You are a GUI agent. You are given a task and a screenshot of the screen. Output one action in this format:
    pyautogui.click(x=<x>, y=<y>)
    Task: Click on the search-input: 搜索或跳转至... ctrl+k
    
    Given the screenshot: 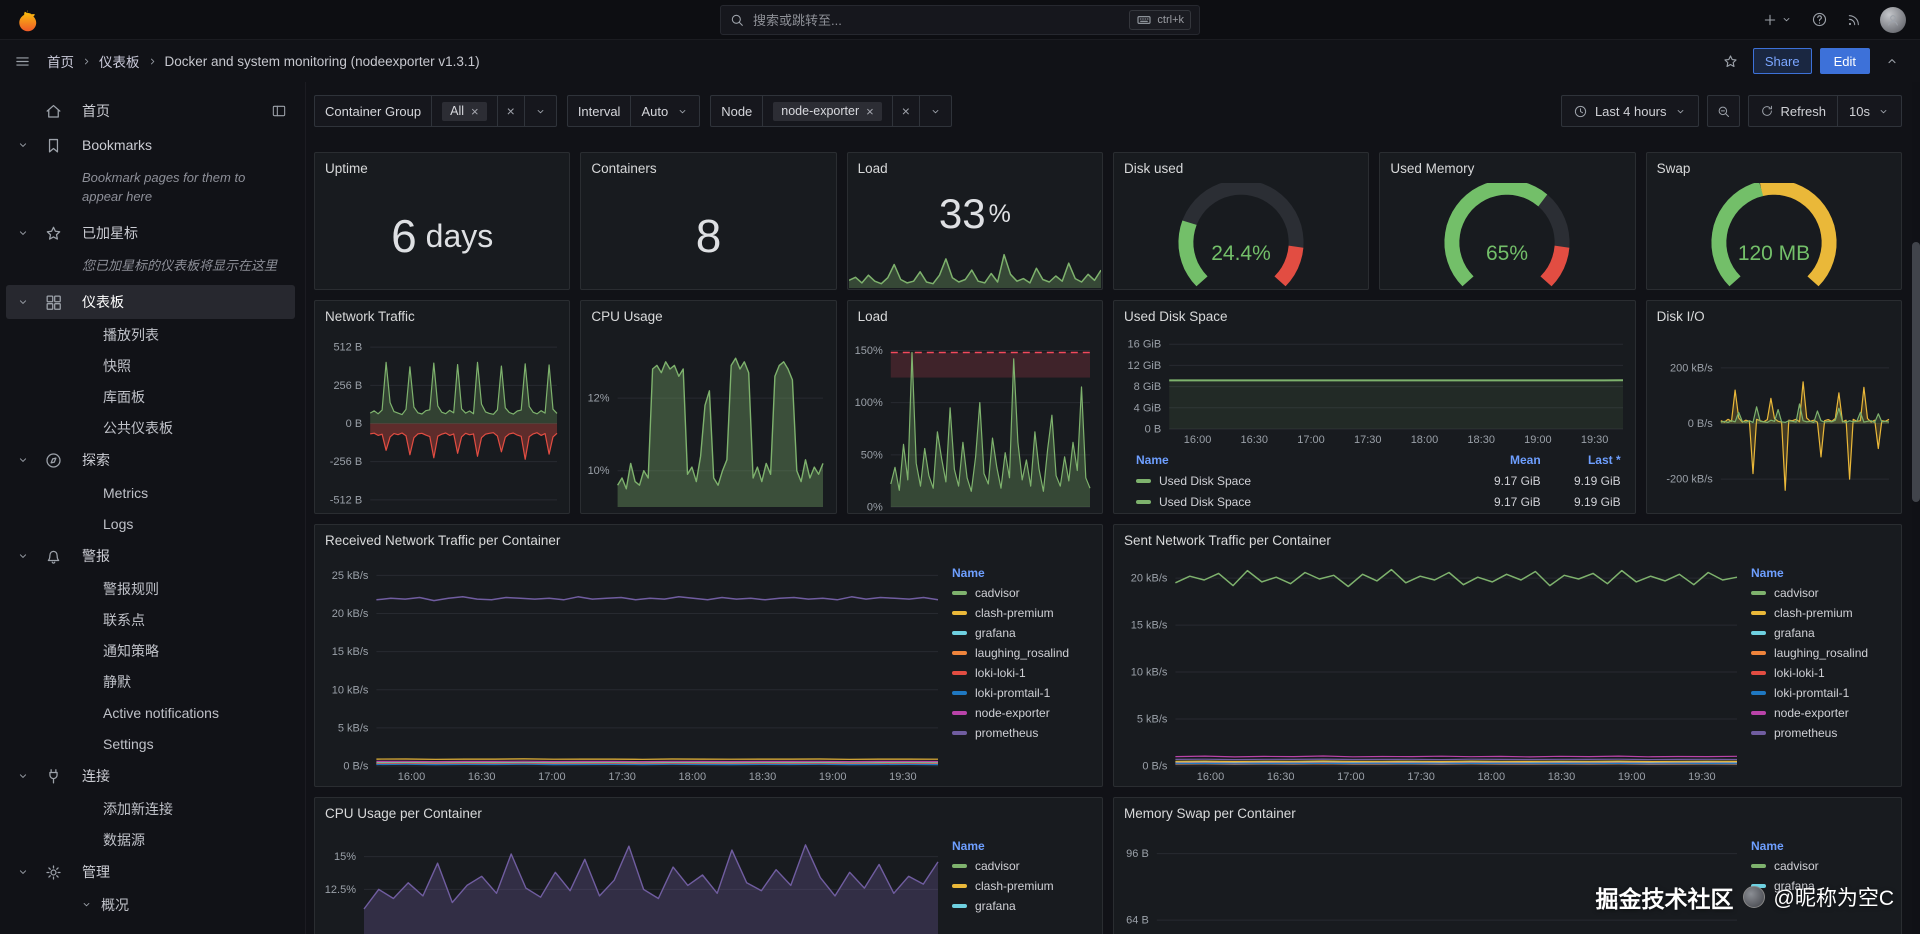 What is the action you would take?
    pyautogui.click(x=960, y=19)
    